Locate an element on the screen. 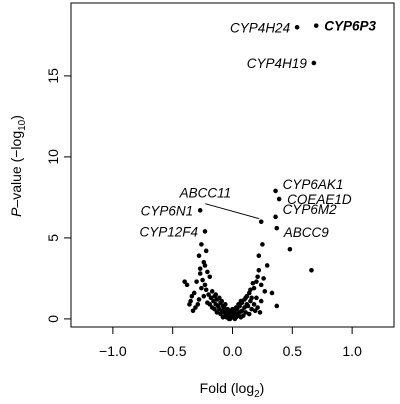 The width and height of the screenshot is (400, 404). gene-label: ABCC9 is located at coordinates (306, 232).